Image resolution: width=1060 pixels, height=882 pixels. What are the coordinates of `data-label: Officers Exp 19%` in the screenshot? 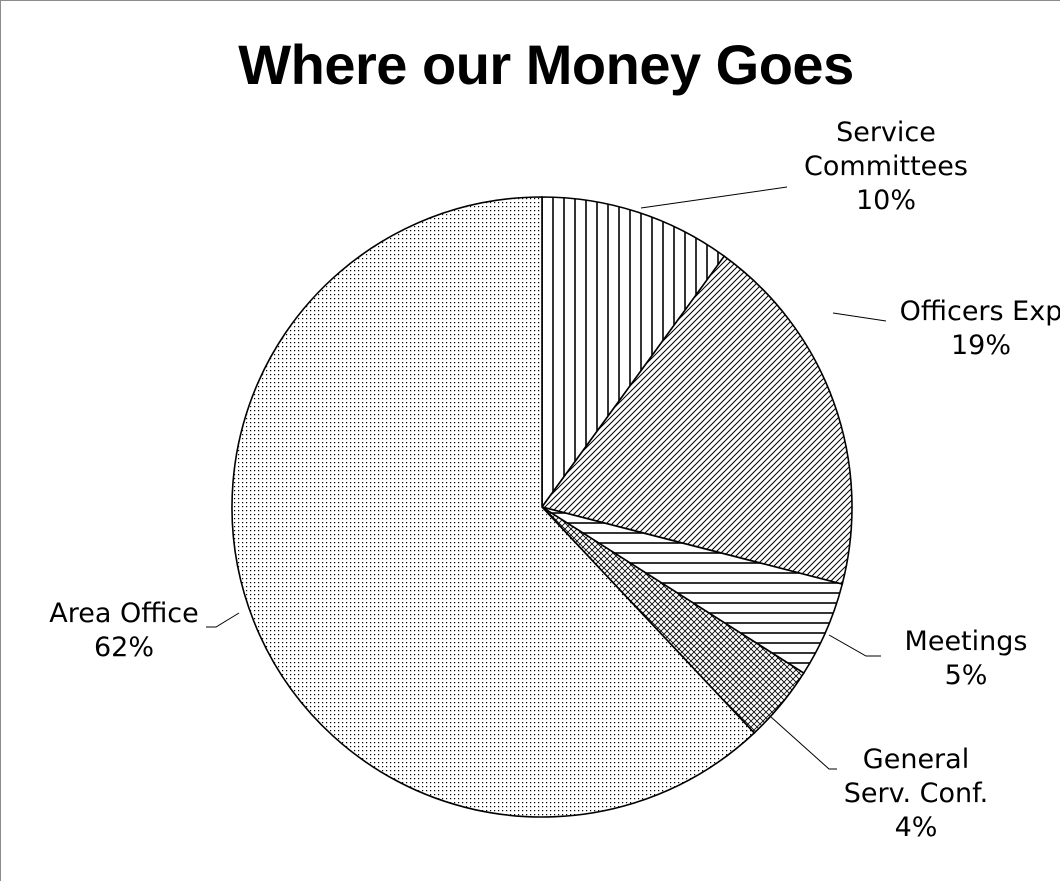 It's located at (973, 329).